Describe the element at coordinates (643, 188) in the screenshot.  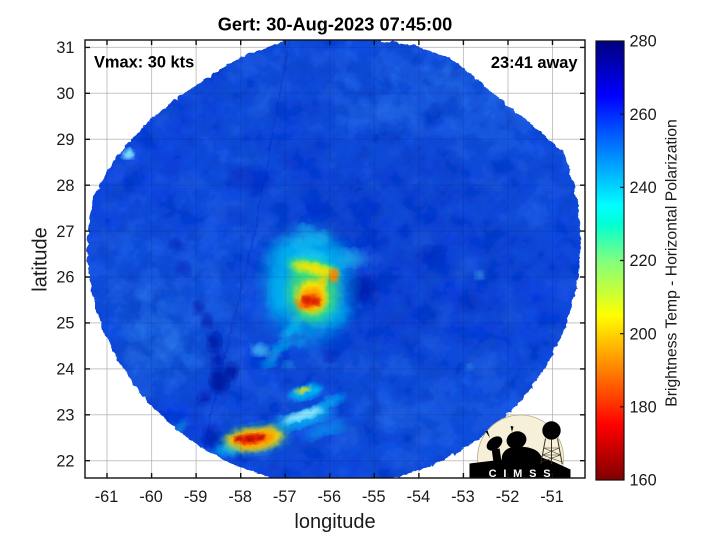
I see `svg-text: 240` at that location.